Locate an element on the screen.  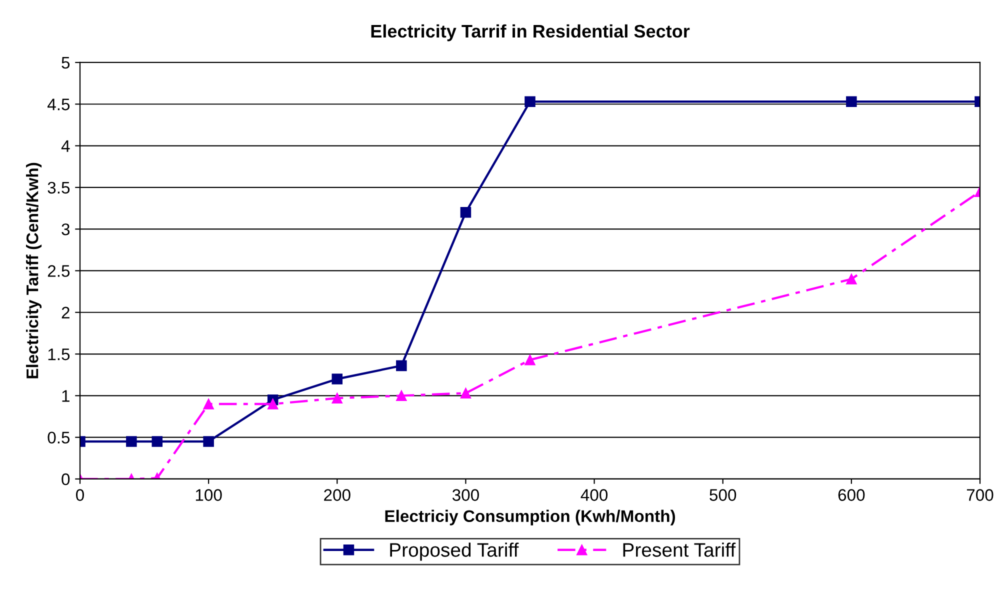
chart-title: Electricity Tarrif in Residential Sector is located at coordinates (530, 33).